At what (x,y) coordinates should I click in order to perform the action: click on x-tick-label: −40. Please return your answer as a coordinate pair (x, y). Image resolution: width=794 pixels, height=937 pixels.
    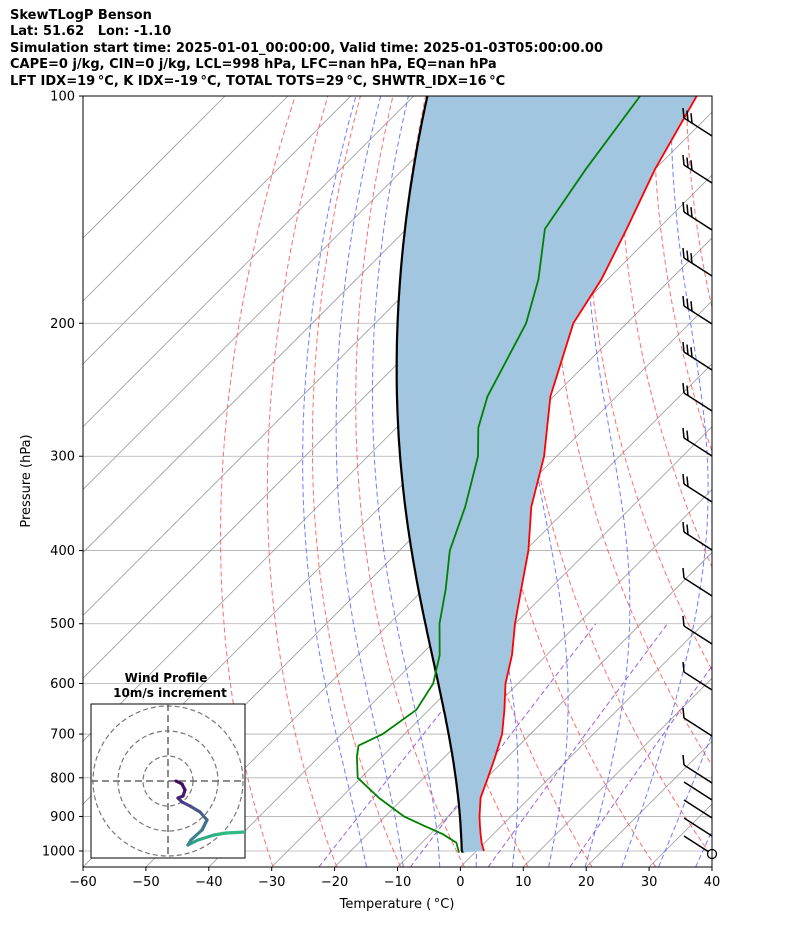
    Looking at the image, I should click on (208, 882).